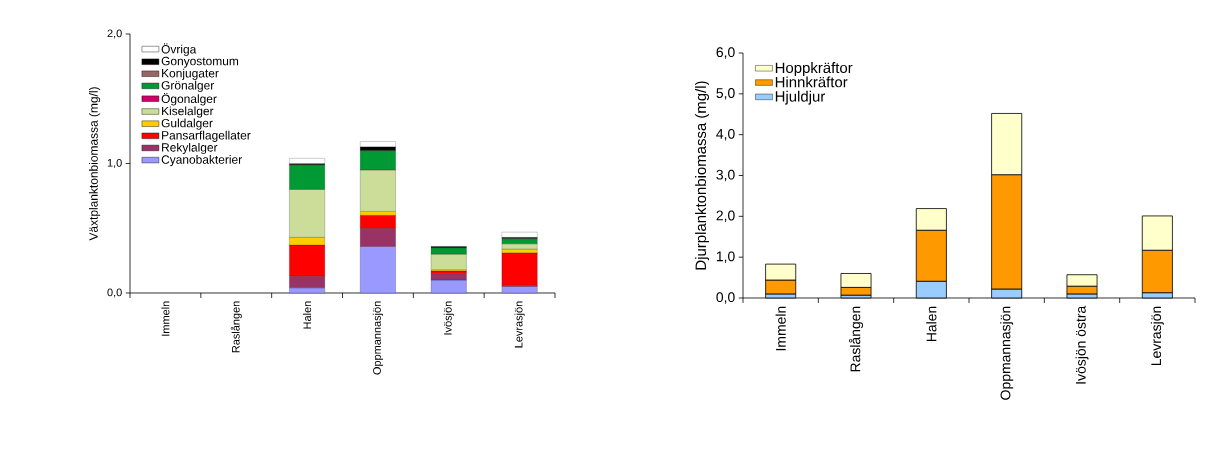  I want to click on legend-label: Övriga, so click(179, 49).